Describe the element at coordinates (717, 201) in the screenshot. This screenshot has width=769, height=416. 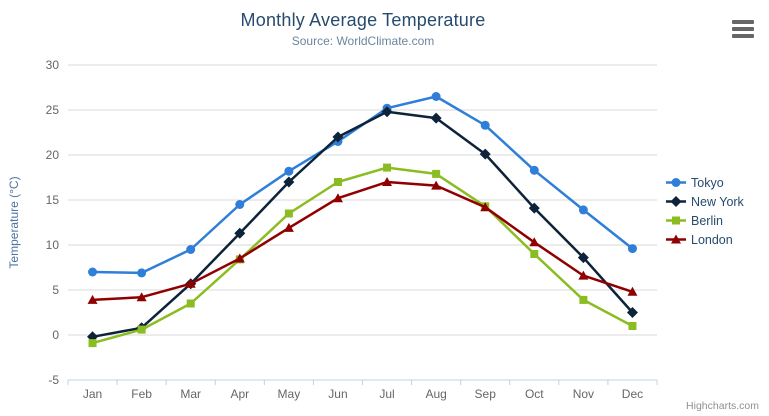
I see `legend-label: New York` at that location.